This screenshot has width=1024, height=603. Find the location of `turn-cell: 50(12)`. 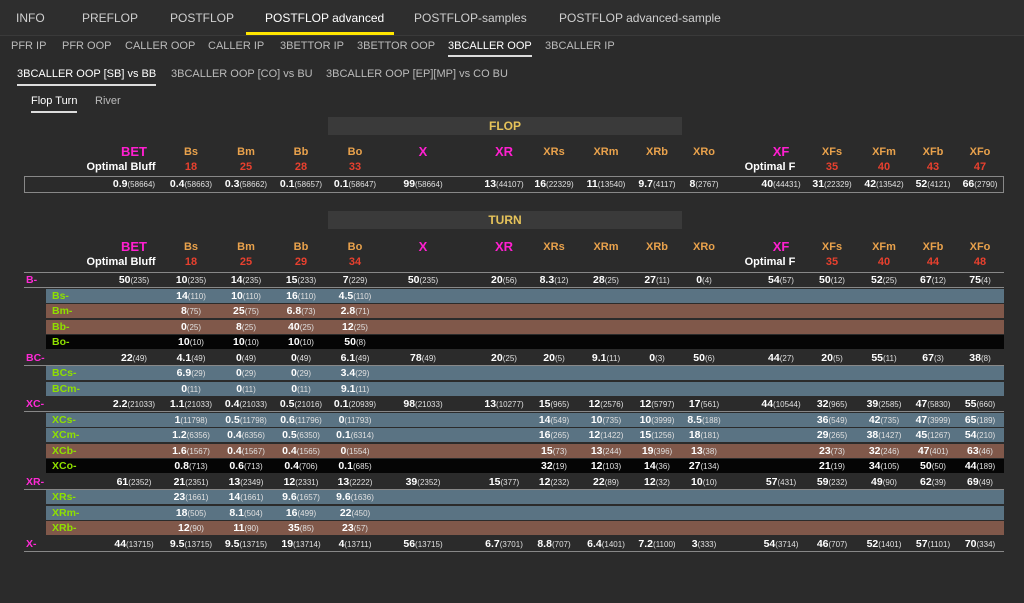

turn-cell: 50(12) is located at coordinates (832, 280).